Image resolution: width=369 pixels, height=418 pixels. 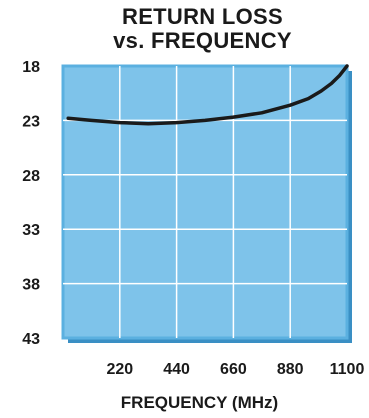 What do you see at coordinates (199, 402) in the screenshot?
I see `x-axis-label: FREQUENCY (MHz)` at bounding box center [199, 402].